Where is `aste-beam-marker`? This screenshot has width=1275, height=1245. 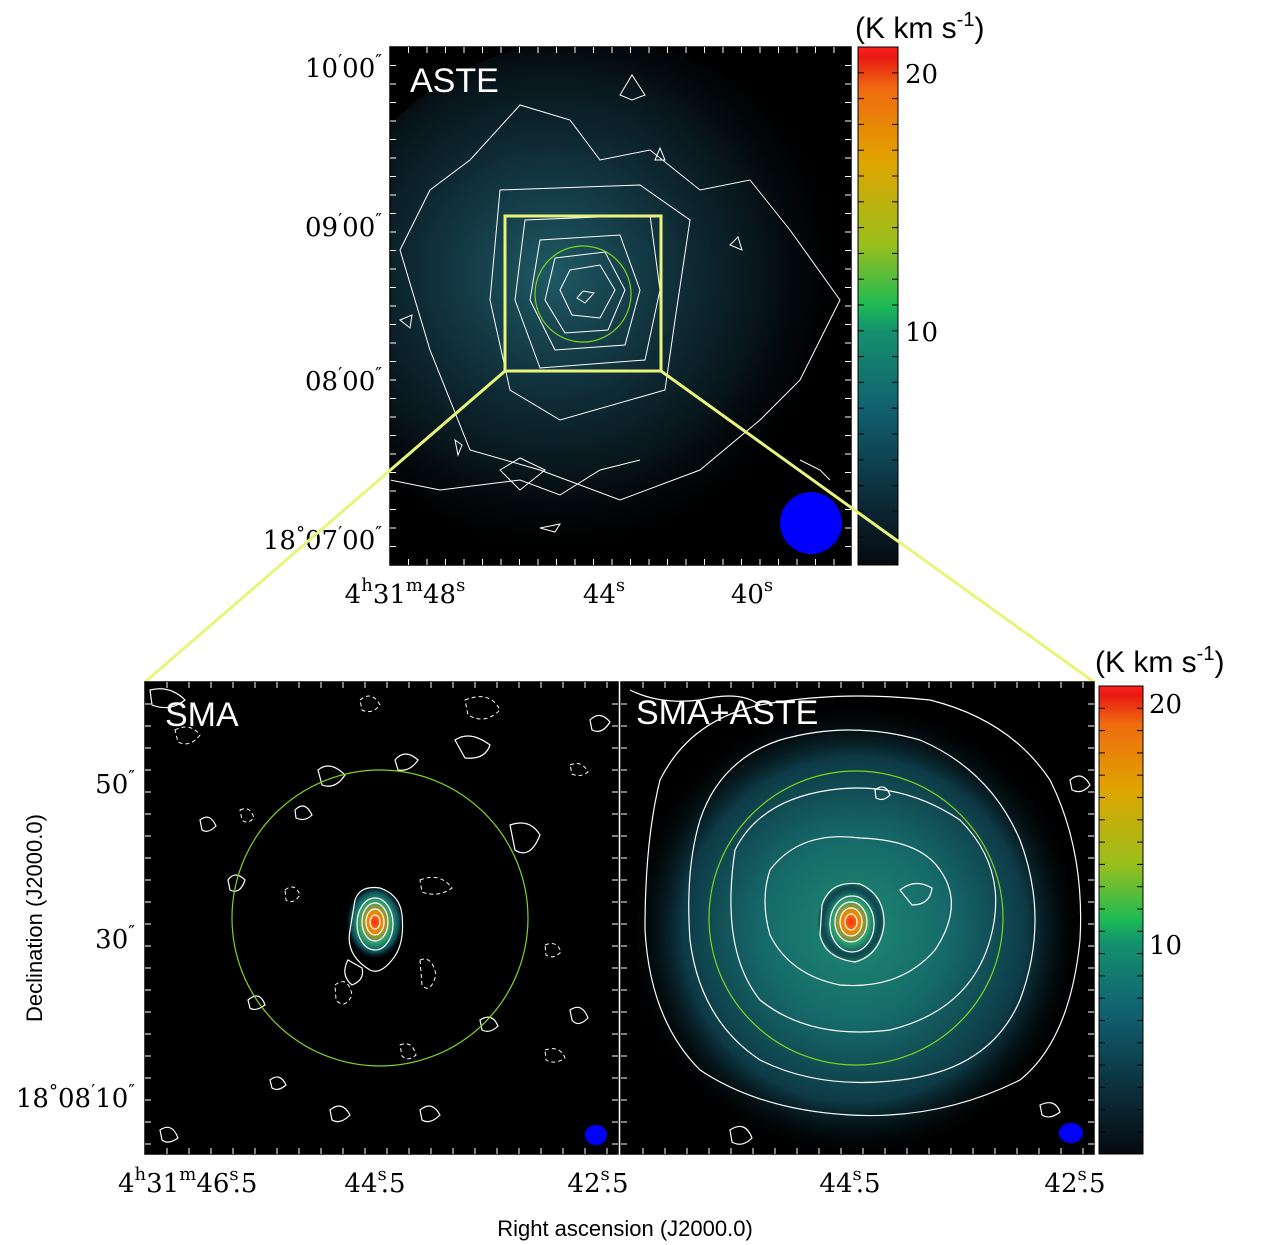
aste-beam-marker is located at coordinates (811, 523).